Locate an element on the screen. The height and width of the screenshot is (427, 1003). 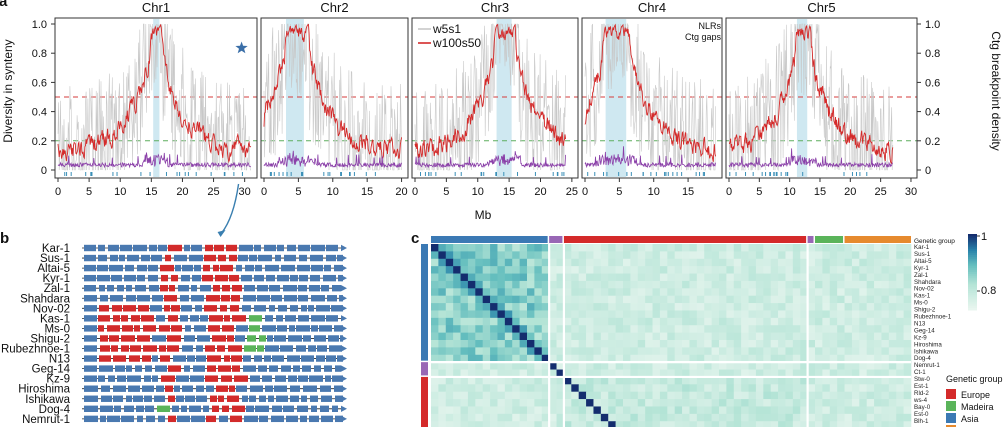
group-bar-top-madeira is located at coordinates (810, 239).